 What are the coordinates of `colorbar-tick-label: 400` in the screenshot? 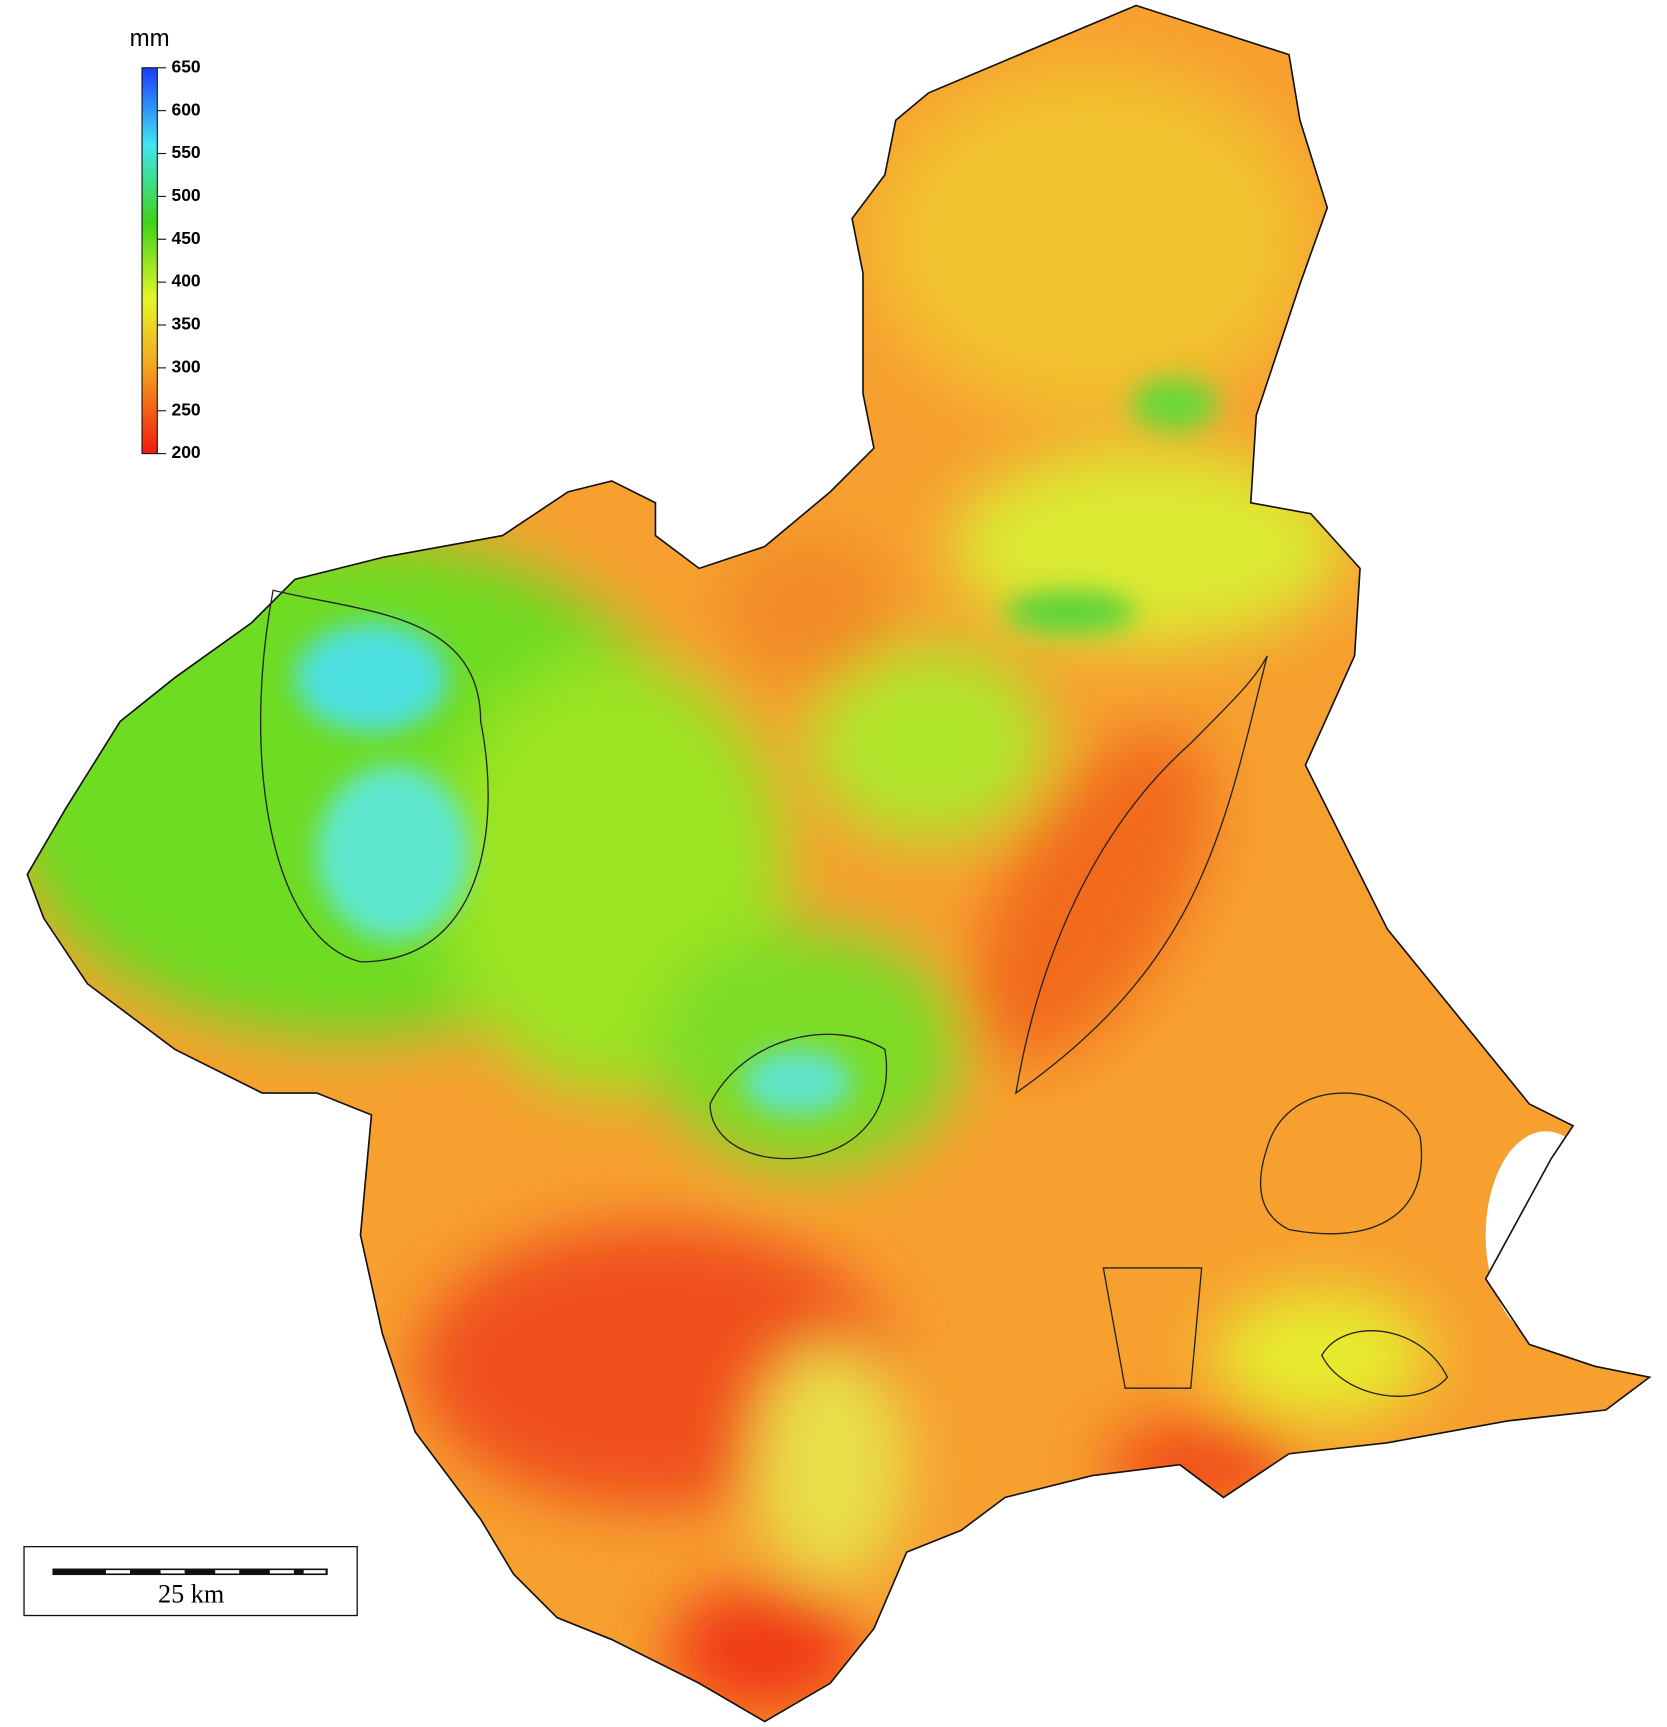 It's located at (186, 281).